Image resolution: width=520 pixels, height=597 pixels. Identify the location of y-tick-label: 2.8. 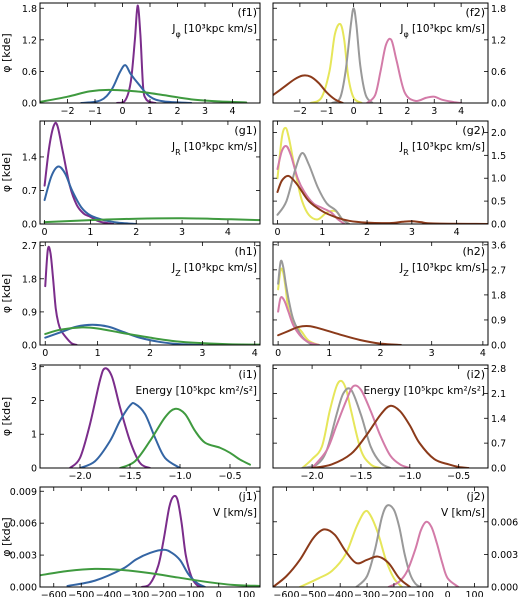
(498, 369).